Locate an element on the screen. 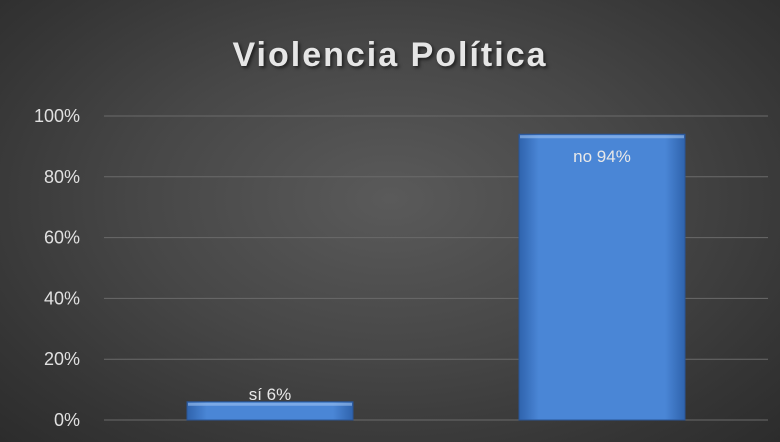  y-tick-label: 100% is located at coordinates (57, 116).